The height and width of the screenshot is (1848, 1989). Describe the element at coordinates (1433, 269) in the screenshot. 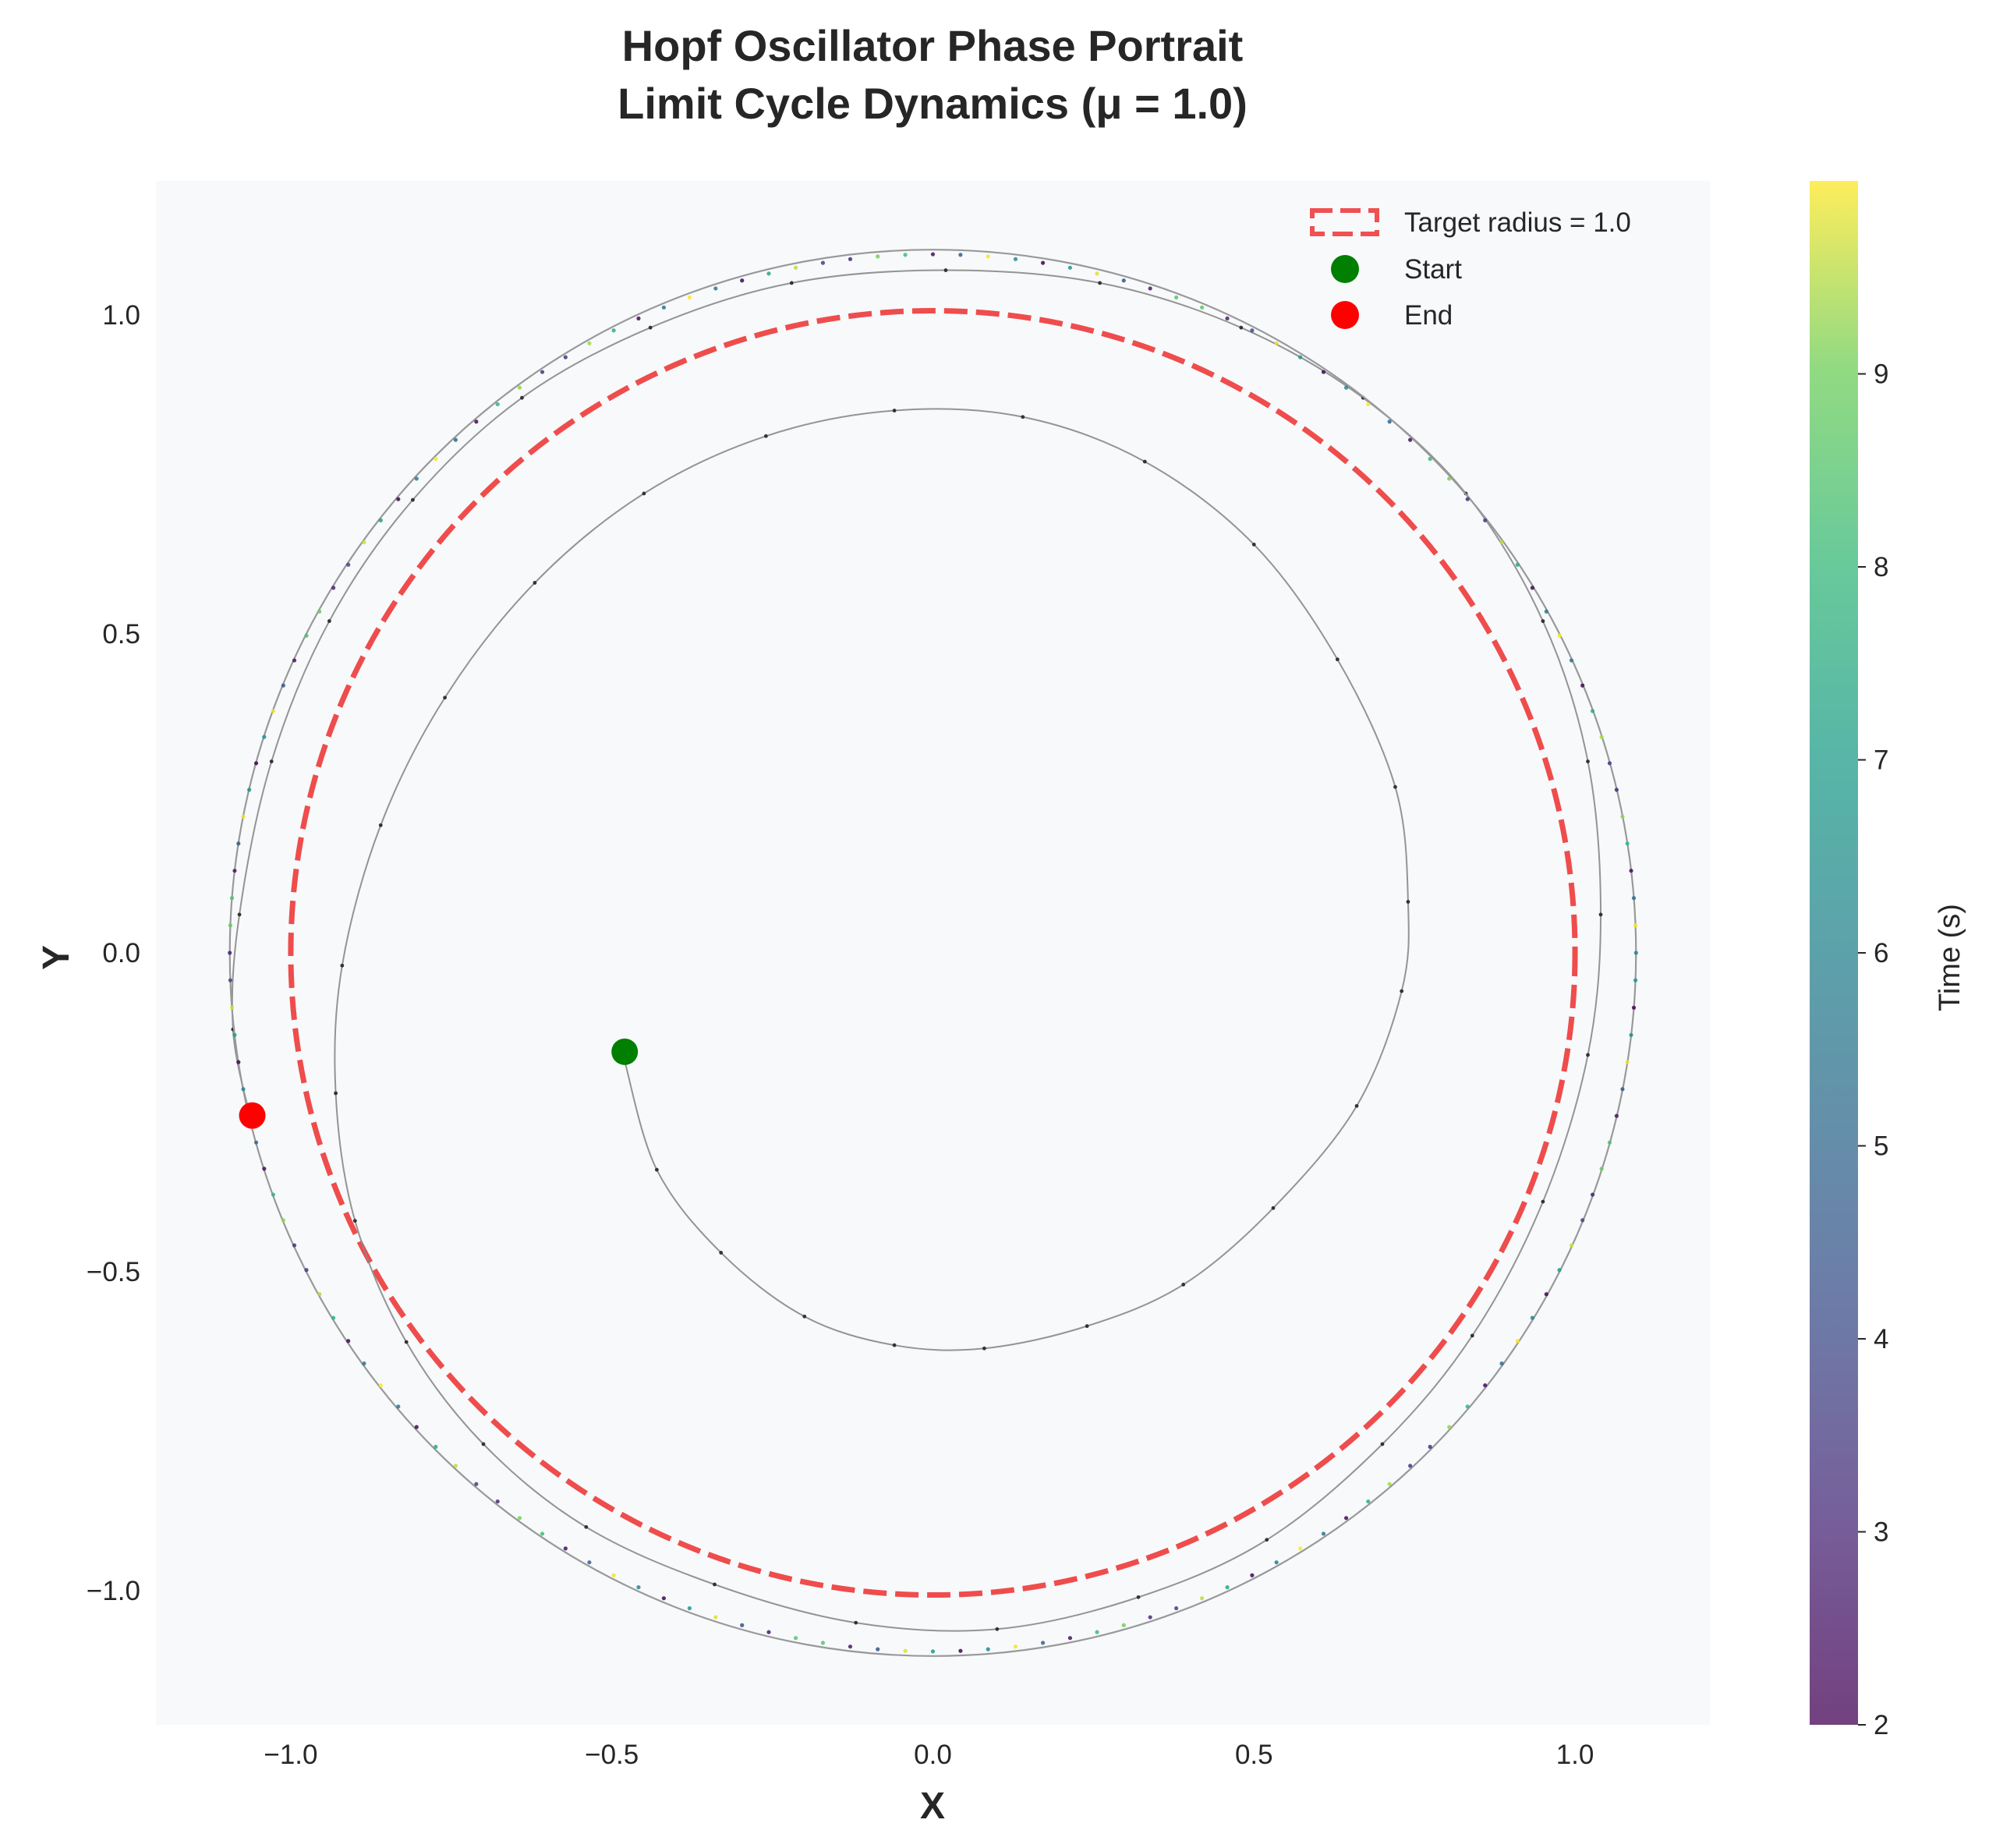

I see `legend-label-start: Start` at that location.